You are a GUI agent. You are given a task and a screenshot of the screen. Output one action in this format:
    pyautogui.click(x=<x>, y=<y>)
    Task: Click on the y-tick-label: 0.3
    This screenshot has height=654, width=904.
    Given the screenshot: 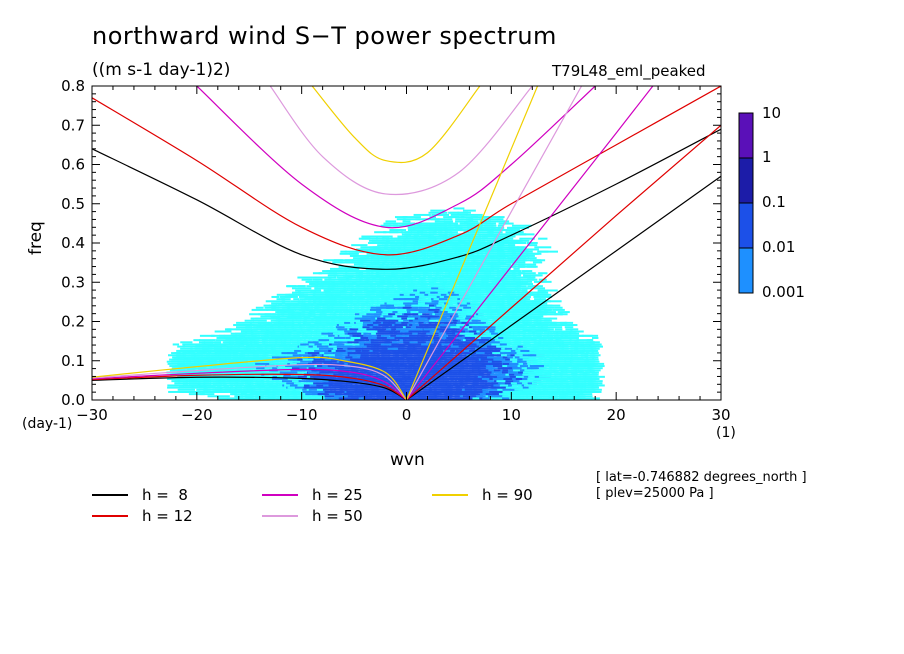 What is the action you would take?
    pyautogui.click(x=73, y=282)
    